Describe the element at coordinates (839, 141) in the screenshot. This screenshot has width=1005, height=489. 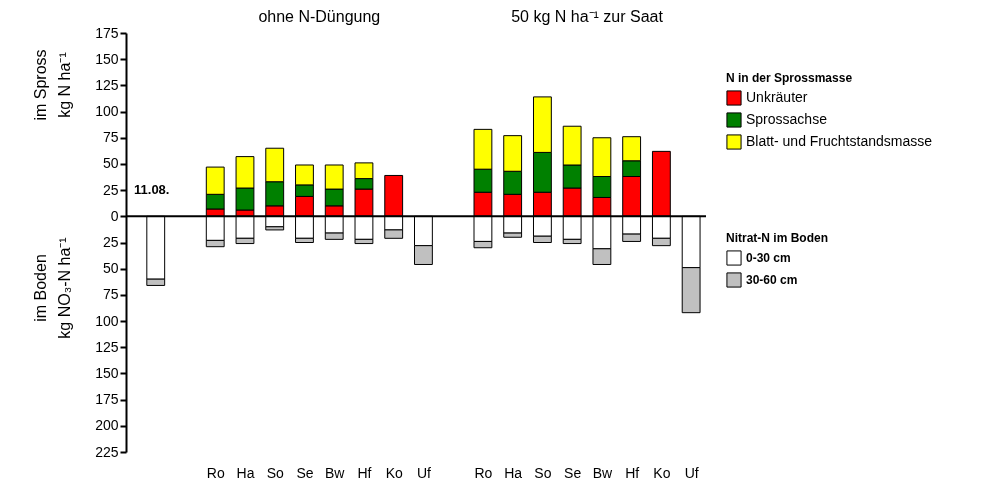
I see `legend-label: Blatt- und Fruchtstandsmasse` at that location.